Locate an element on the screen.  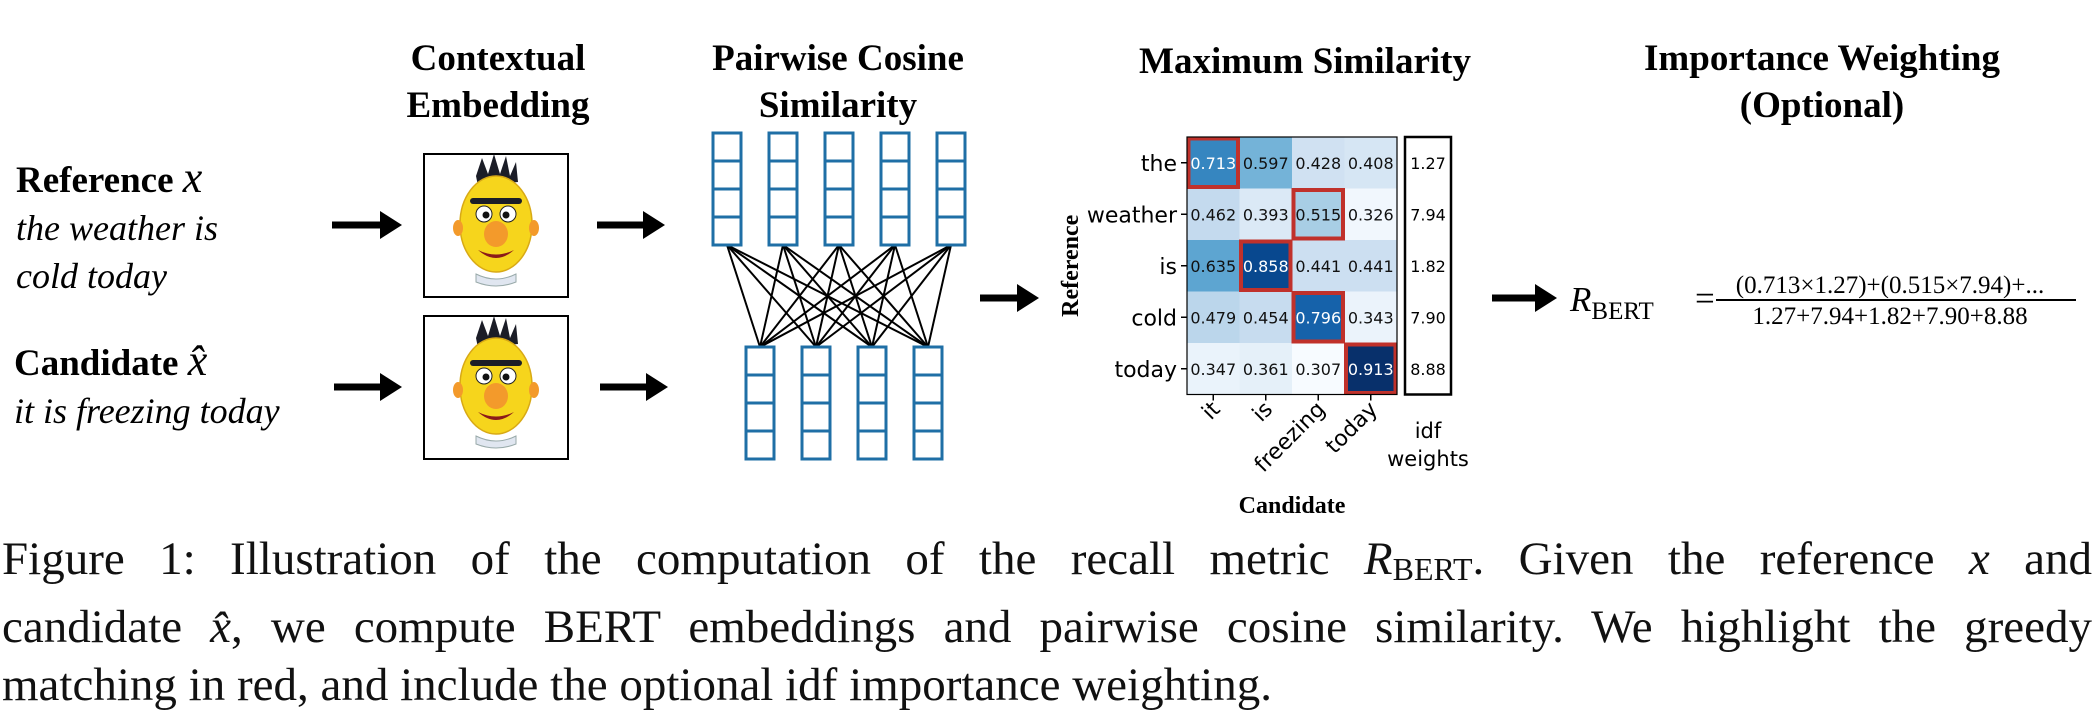
heatmap-value: 0.454 is located at coordinates (1266, 317).